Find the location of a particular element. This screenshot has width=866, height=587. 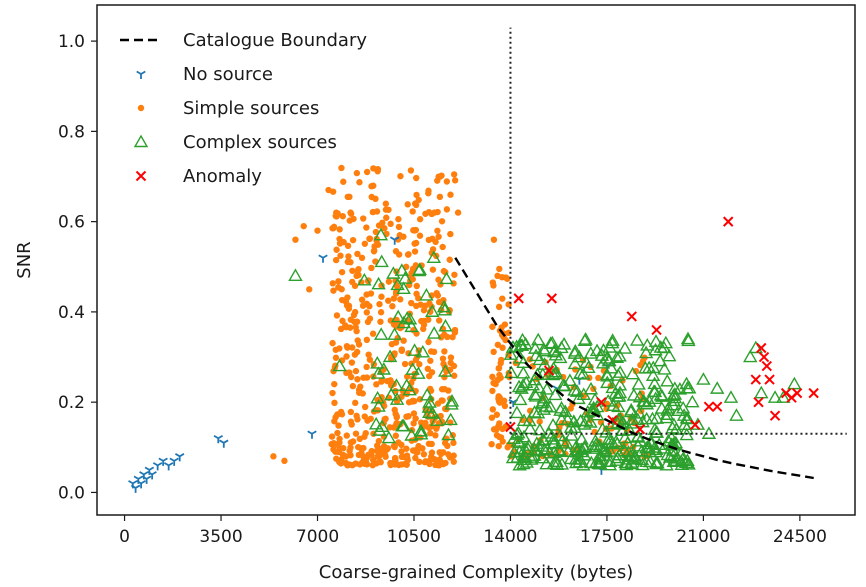

y-tick-label: 0.0 is located at coordinates (71, 493).